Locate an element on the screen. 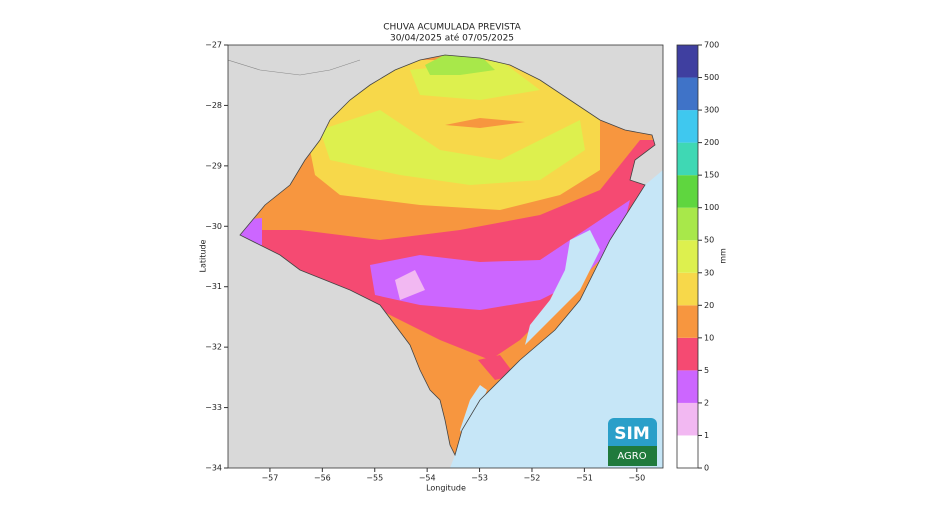 The width and height of the screenshot is (940, 530). x-tick-label: −54 is located at coordinates (427, 478).